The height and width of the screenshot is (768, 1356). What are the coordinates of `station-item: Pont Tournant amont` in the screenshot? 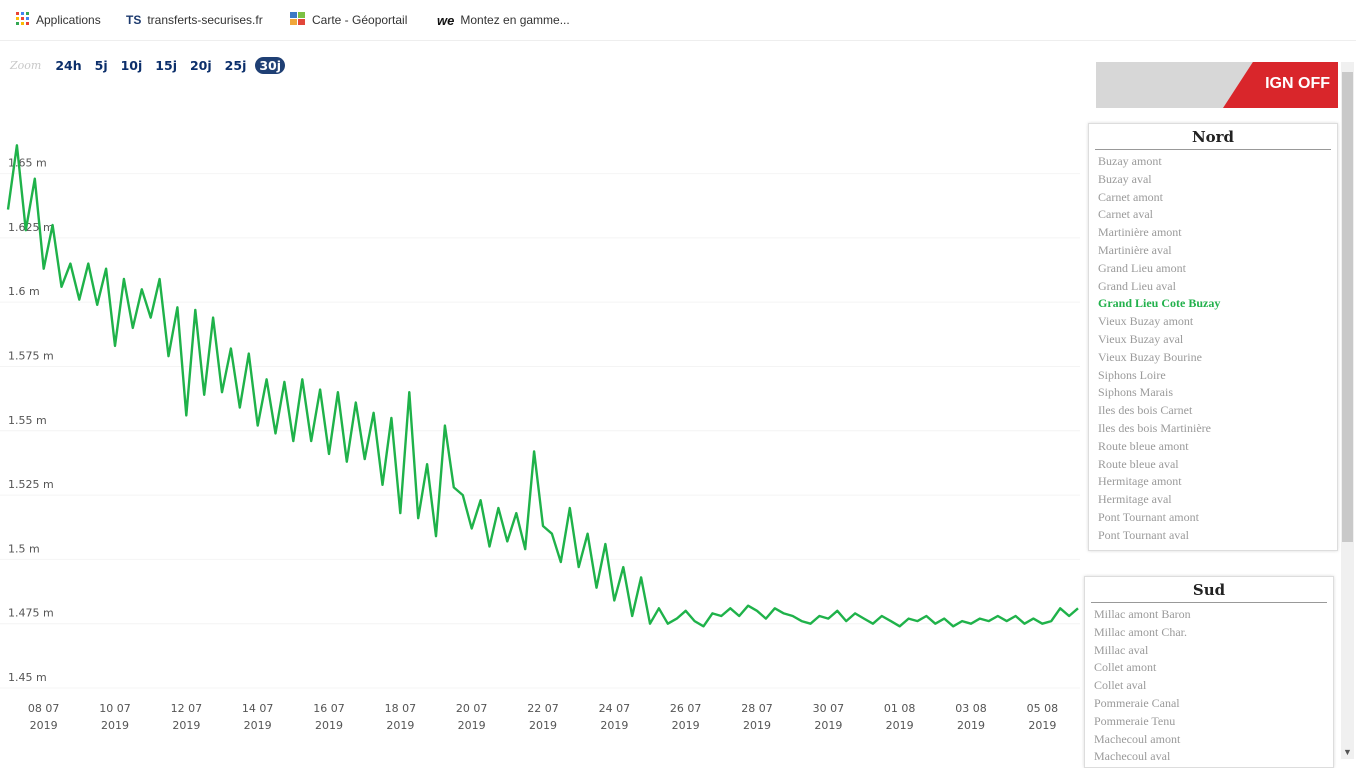 It's located at (1148, 516).